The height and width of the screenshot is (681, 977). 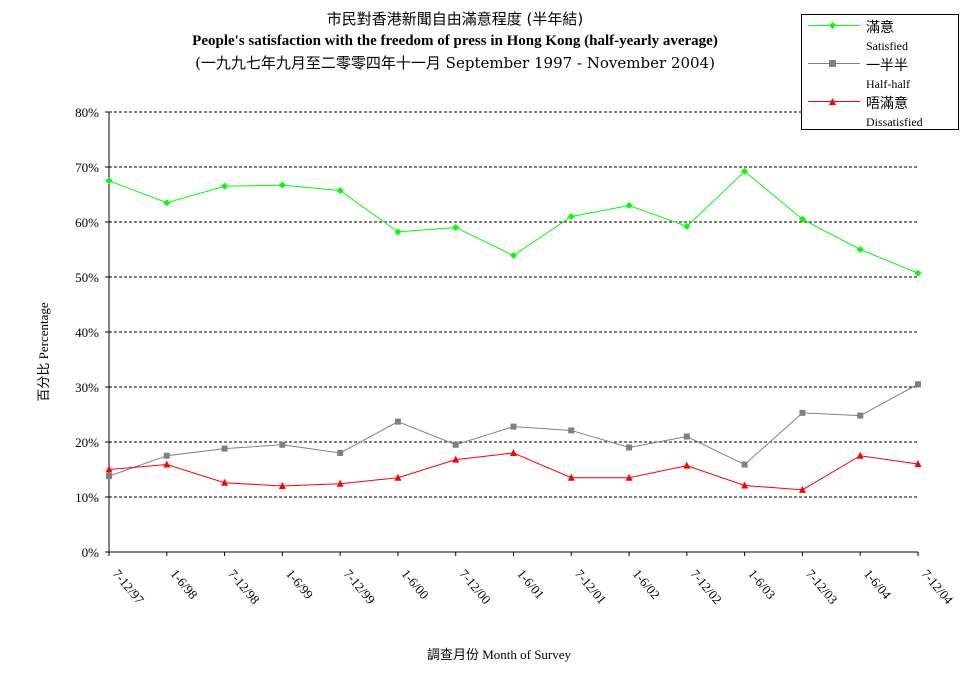 What do you see at coordinates (499, 654) in the screenshot?
I see `x-axis-label: 調查月份 Month of Survey` at bounding box center [499, 654].